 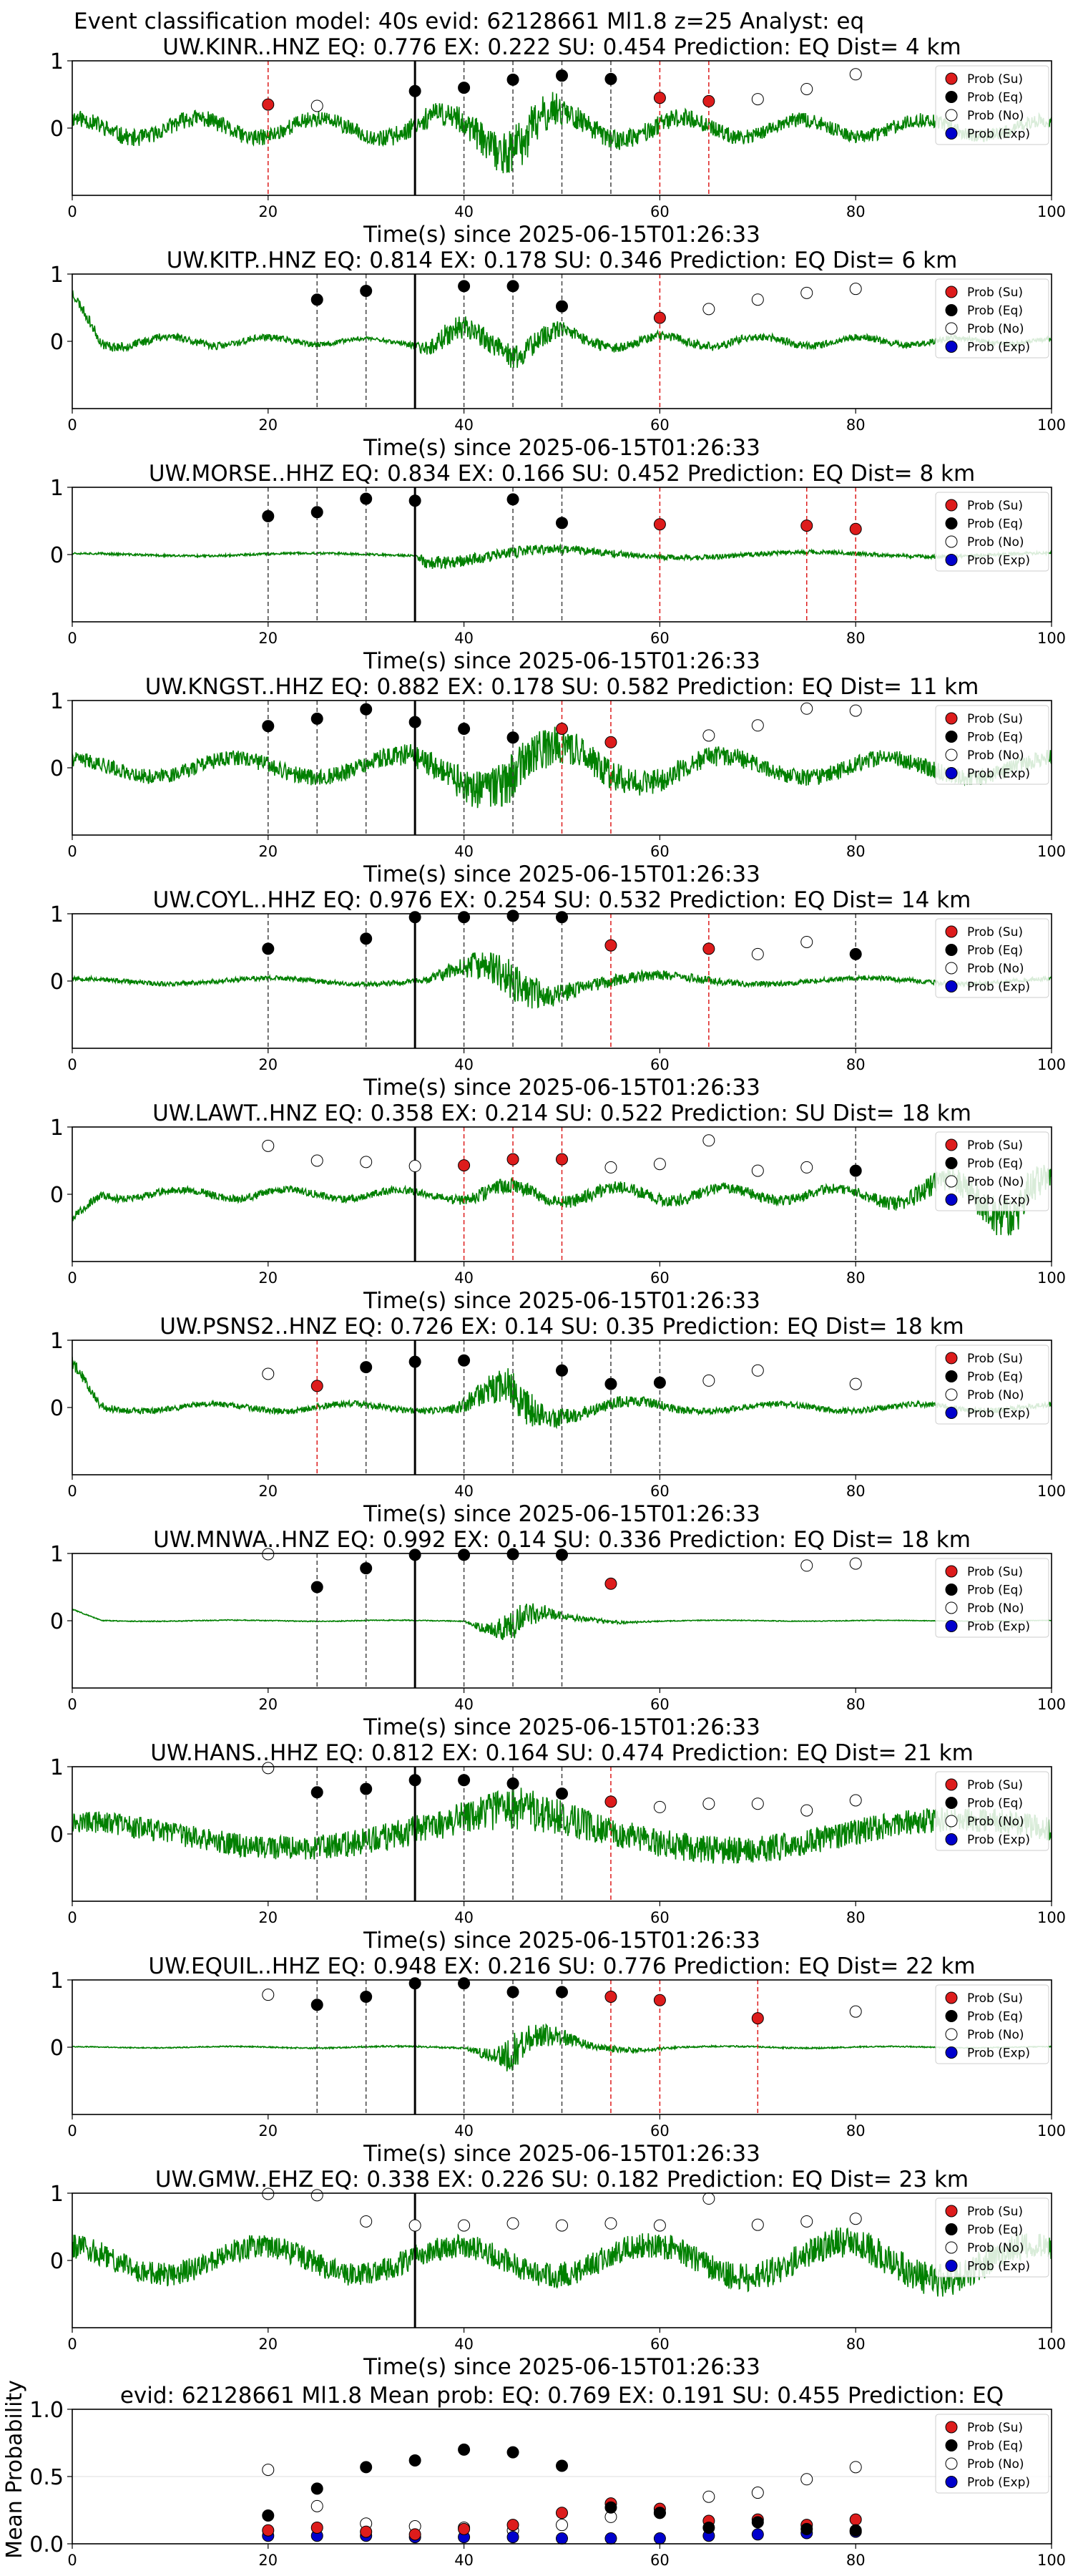 What do you see at coordinates (1051, 2131) in the screenshot?
I see `x-tick-label: 100` at bounding box center [1051, 2131].